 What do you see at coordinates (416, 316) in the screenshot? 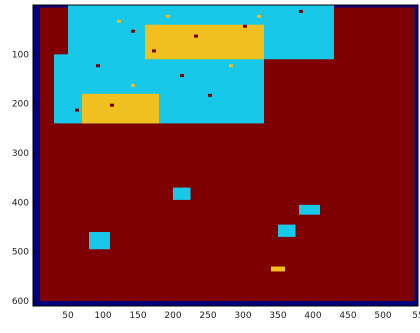
I see `x-tick-label-10: 55` at bounding box center [416, 316].